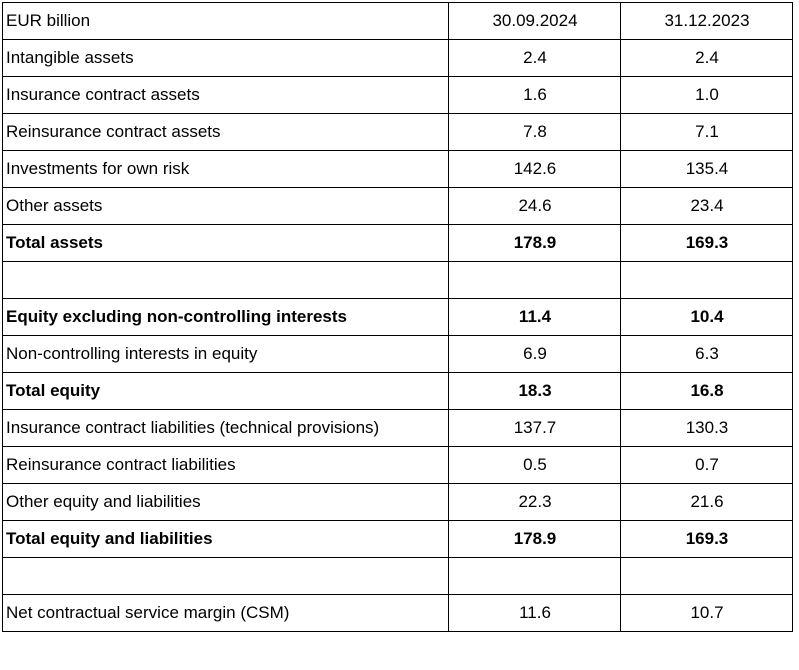 The height and width of the screenshot is (670, 799). I want to click on table-row-total-equity-and-liabilities: Total equity and liabilities 178.9 169.3, so click(397, 539).